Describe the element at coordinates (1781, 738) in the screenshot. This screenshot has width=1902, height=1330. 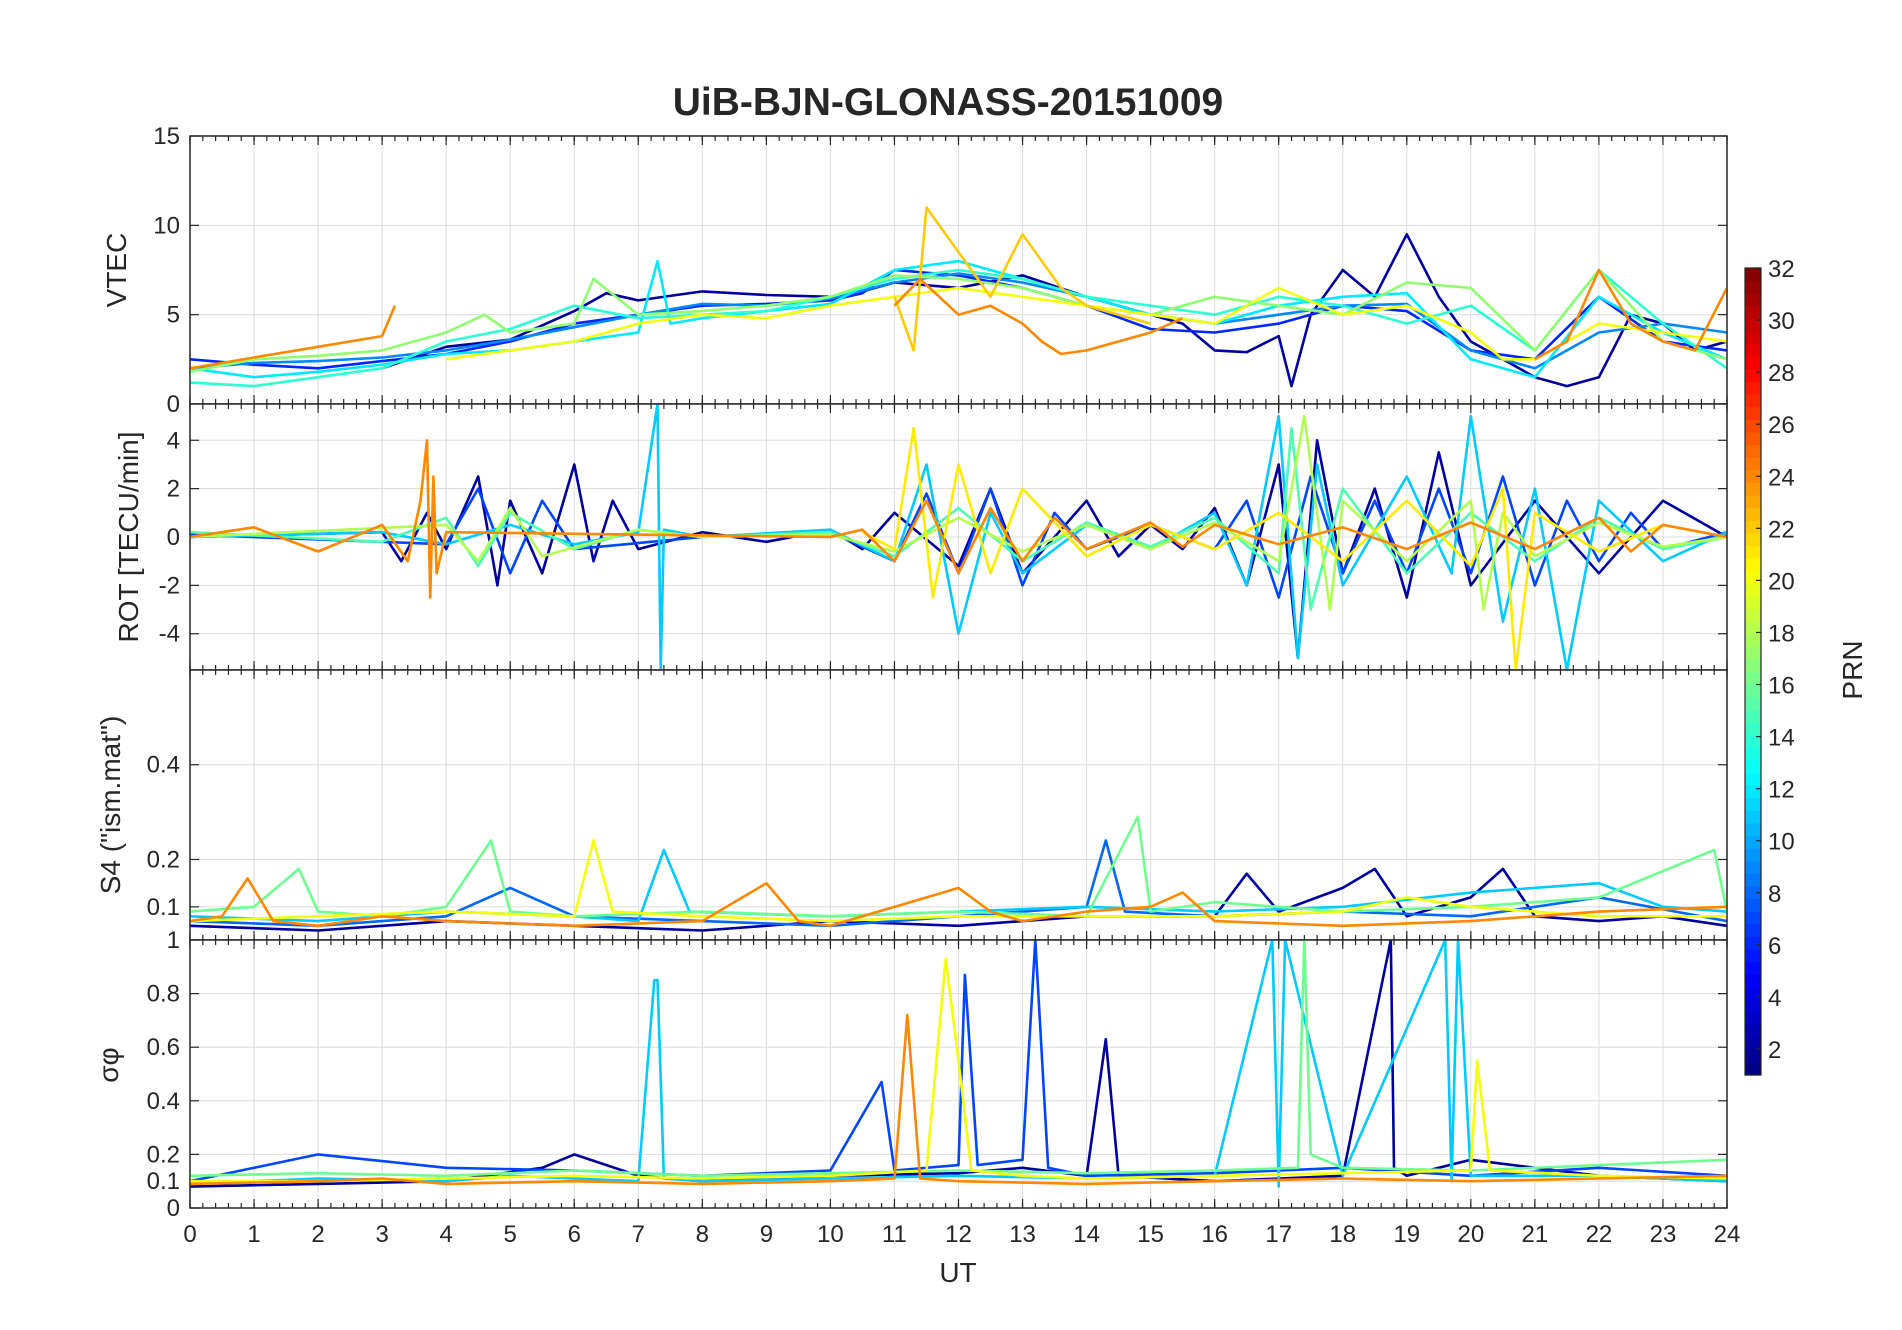
I see `colorbar-tick-label: 14` at that location.